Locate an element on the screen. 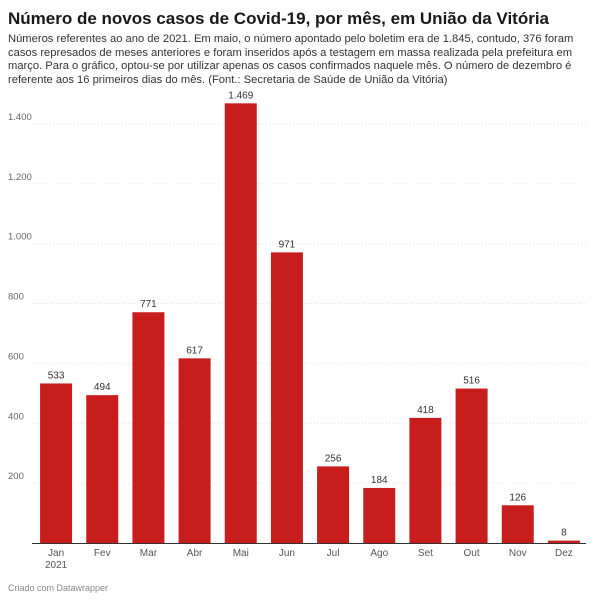  x-tick-label: Jun is located at coordinates (287, 553).